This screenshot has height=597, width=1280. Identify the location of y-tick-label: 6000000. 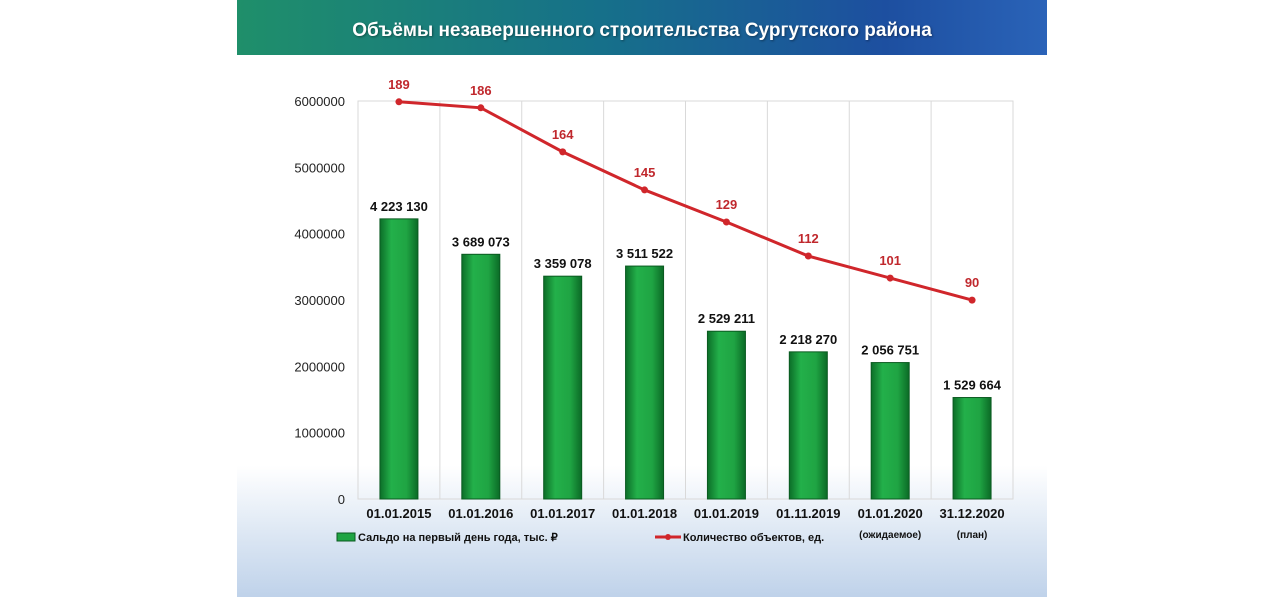
(319, 101).